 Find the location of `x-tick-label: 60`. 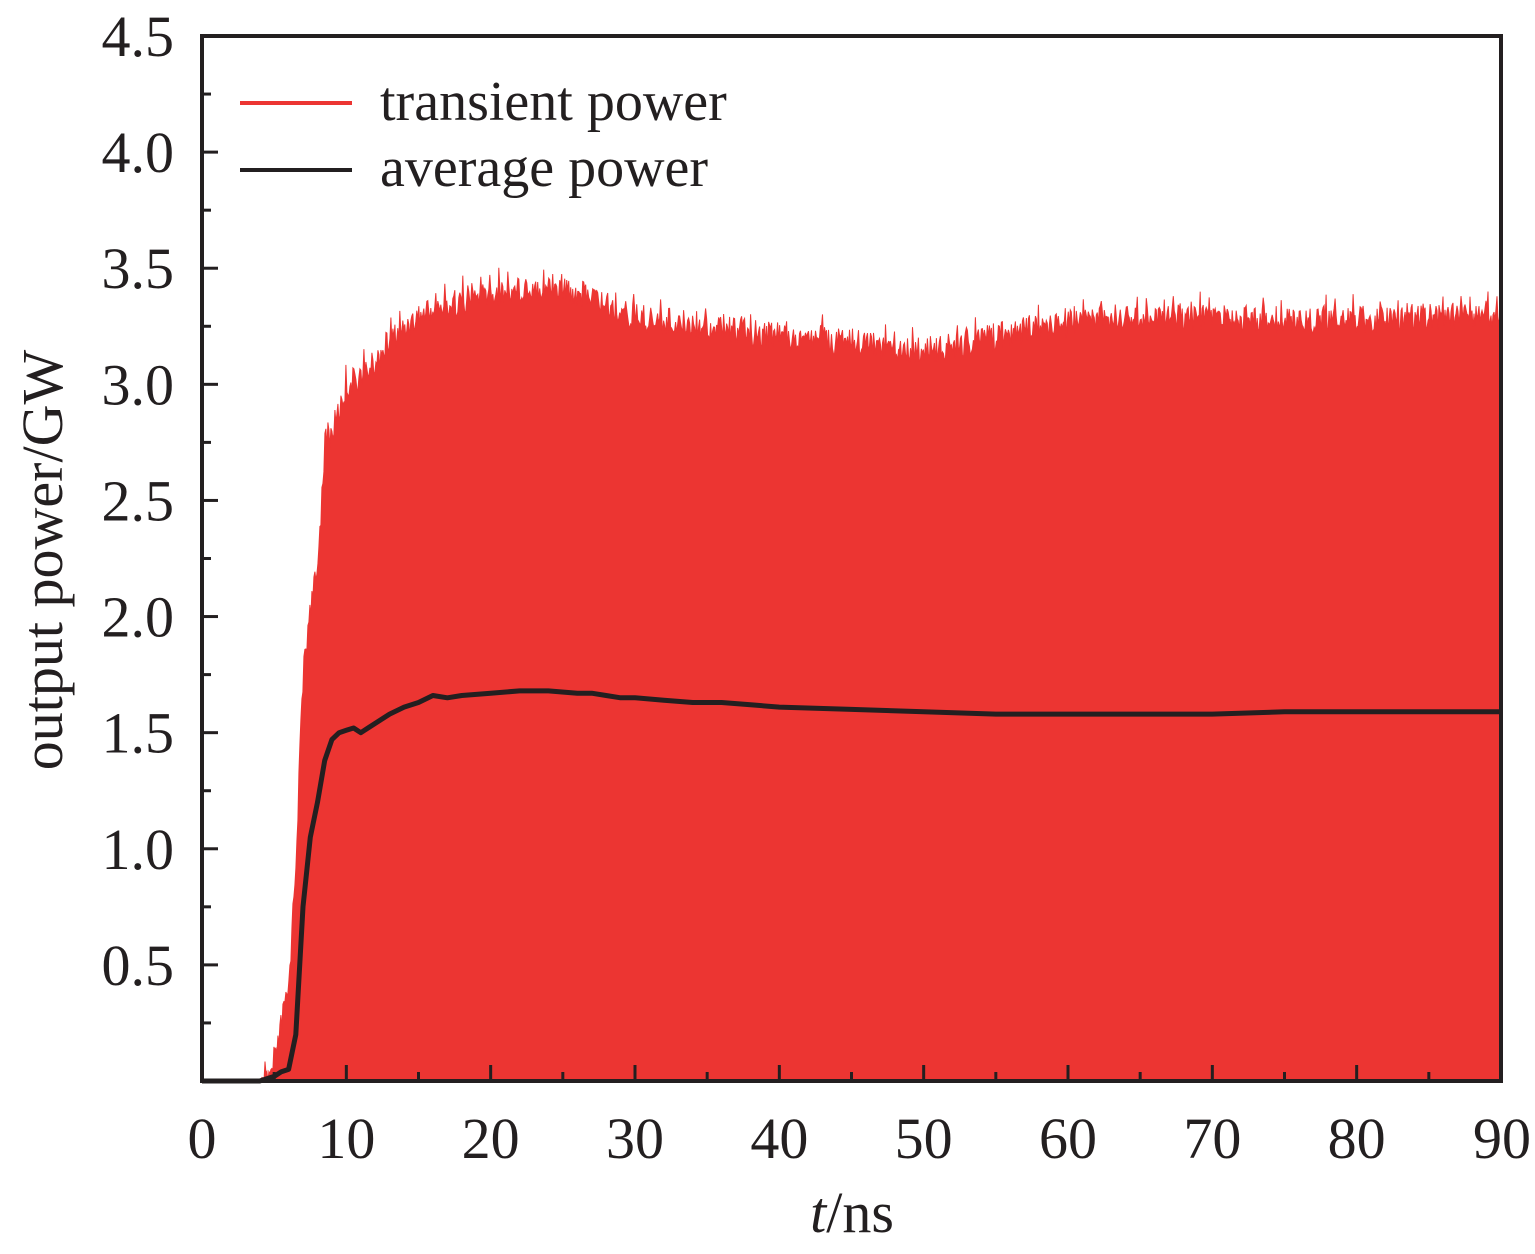

x-tick-label: 60 is located at coordinates (1068, 1138).